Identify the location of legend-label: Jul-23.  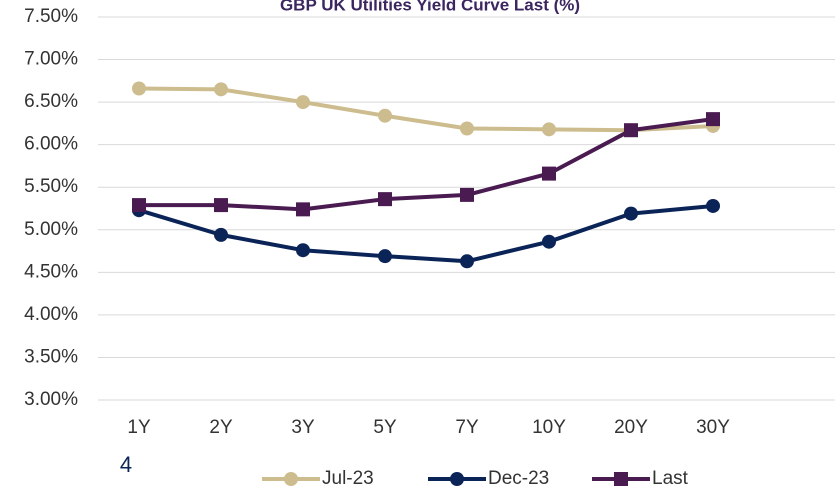
(348, 478).